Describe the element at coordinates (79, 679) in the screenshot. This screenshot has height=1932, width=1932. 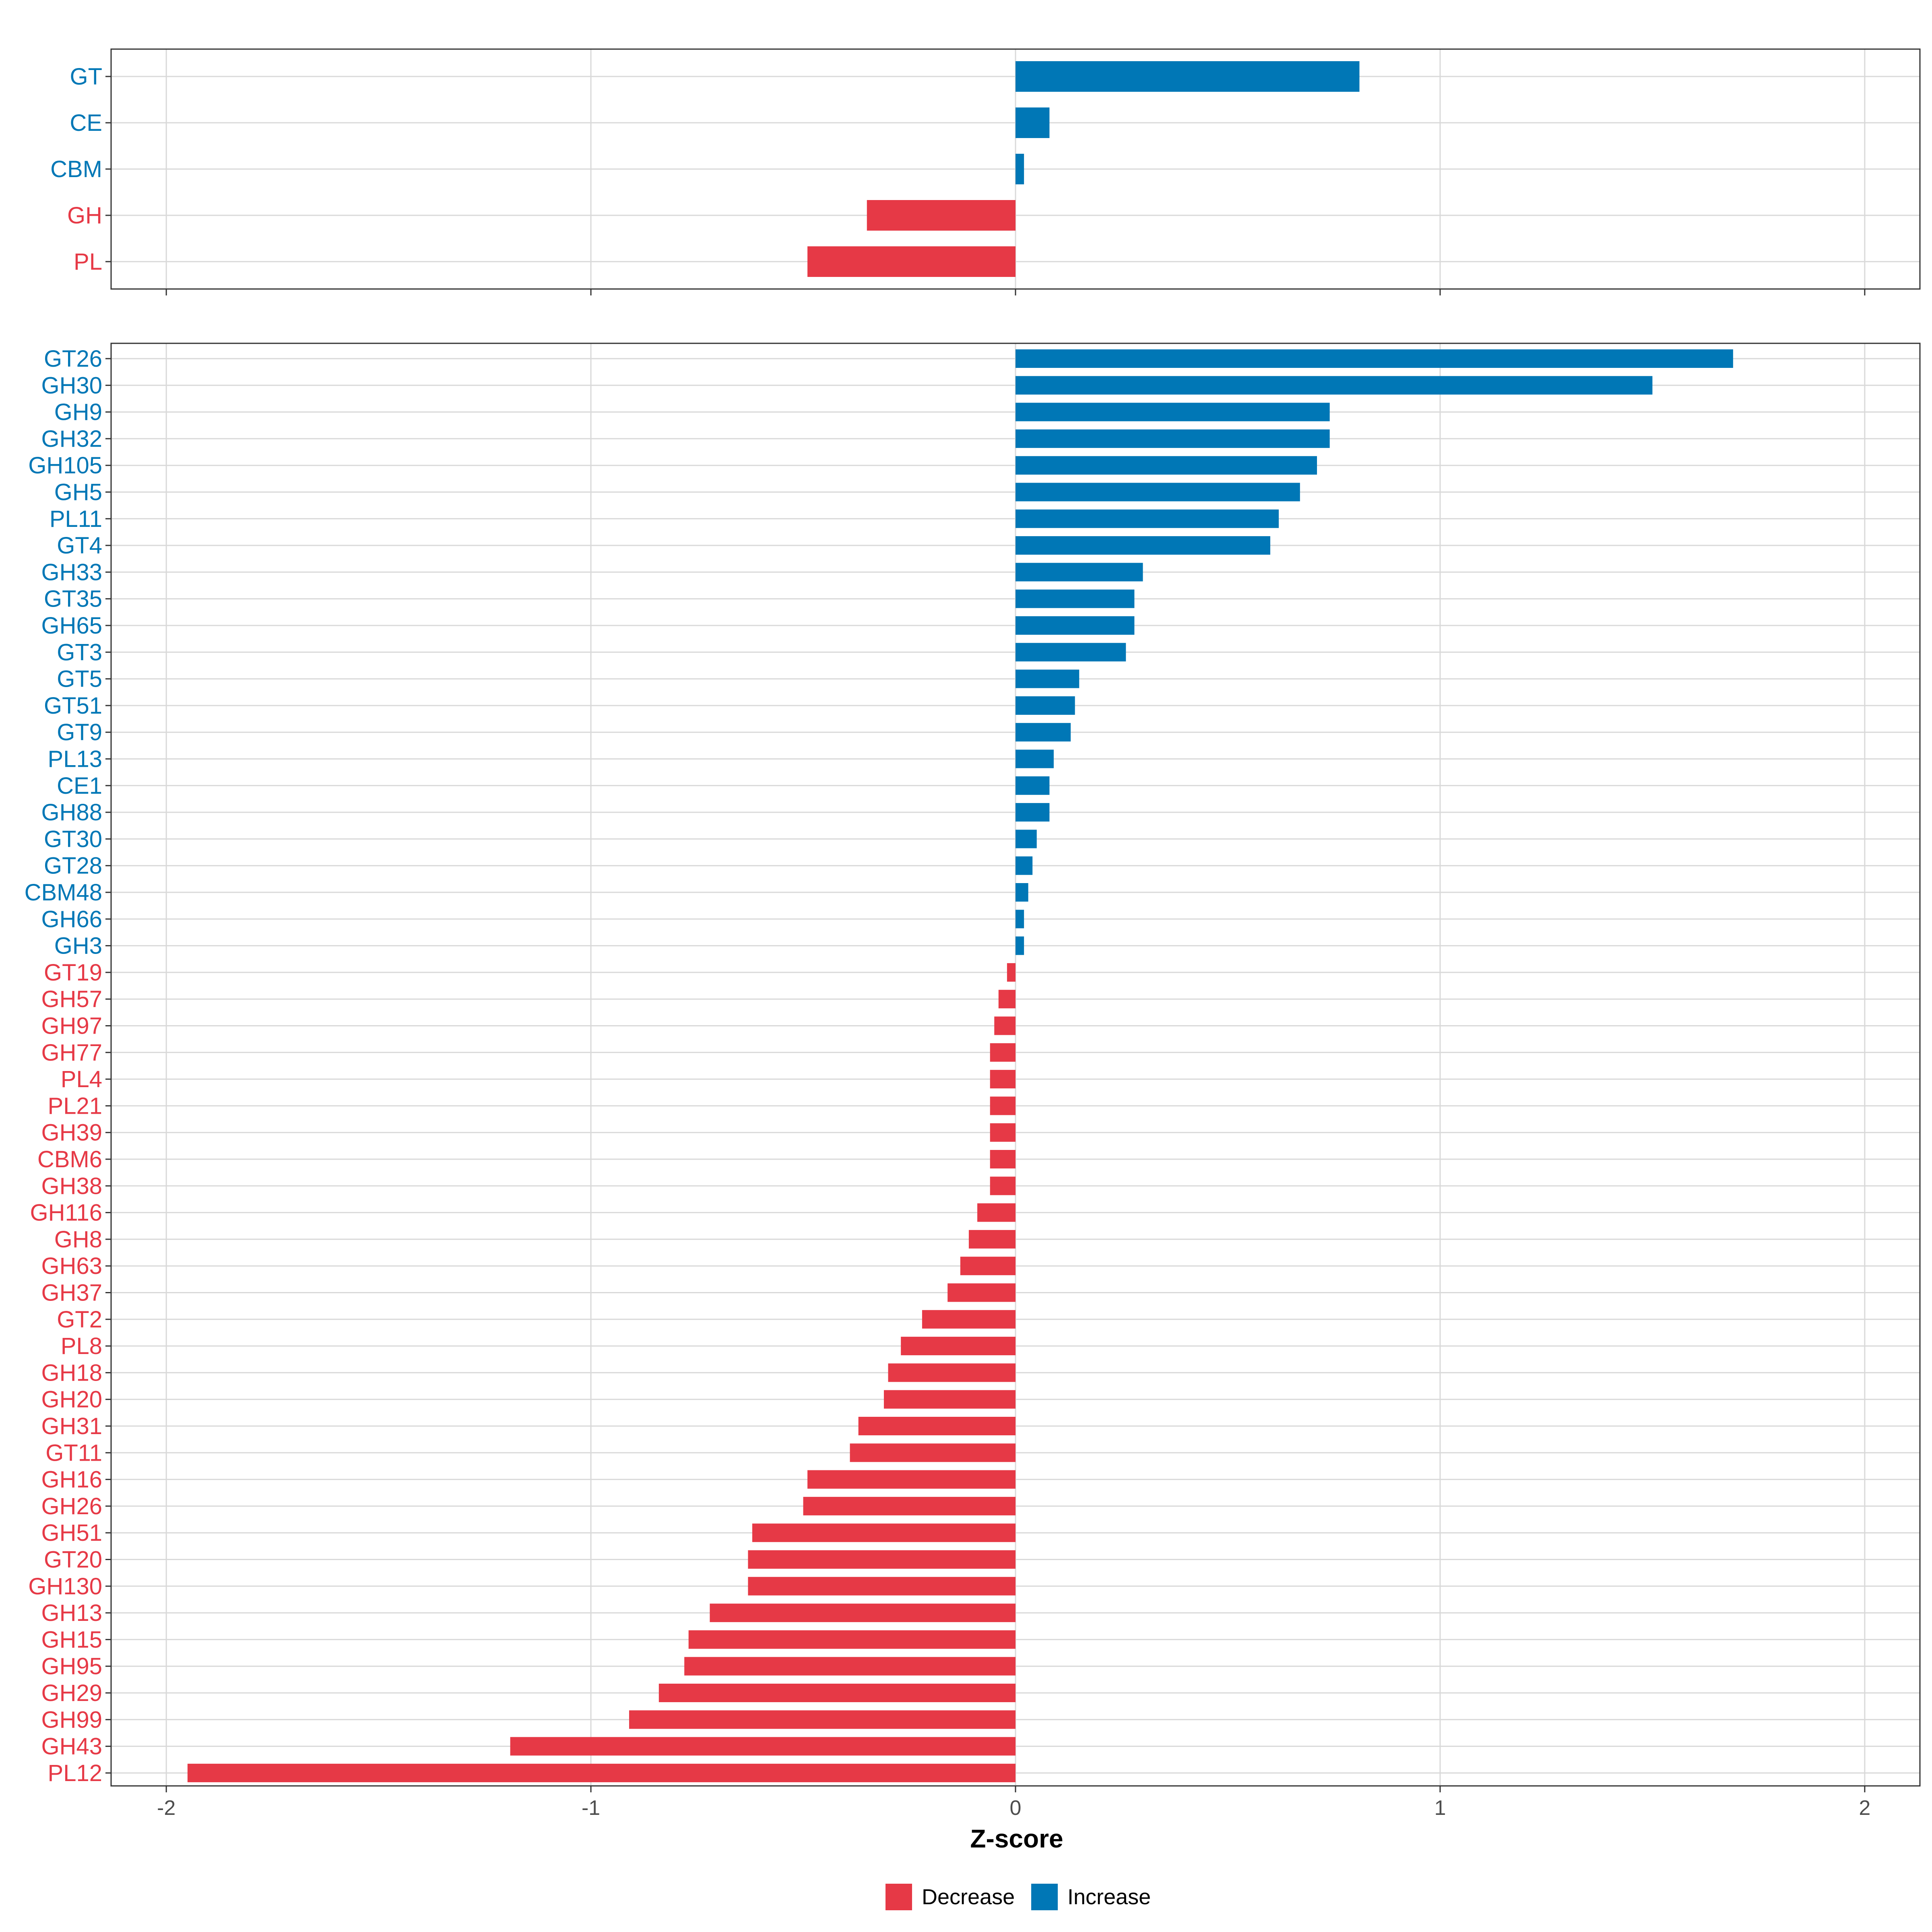
I see `category-label: GT5` at that location.